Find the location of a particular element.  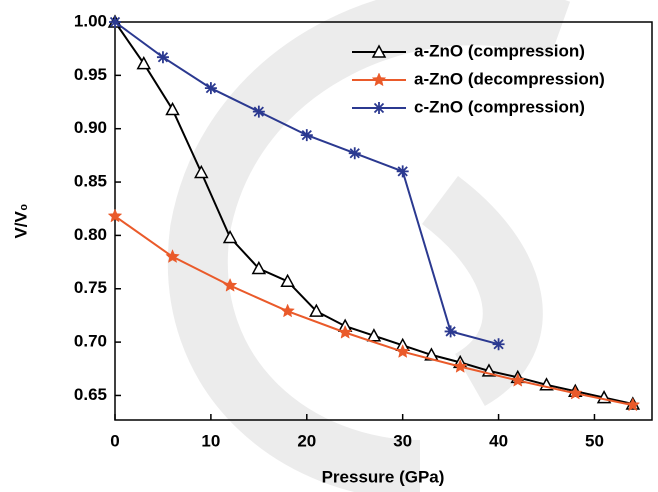

x-axis-label: Pressure (GPa) is located at coordinates (383, 476).